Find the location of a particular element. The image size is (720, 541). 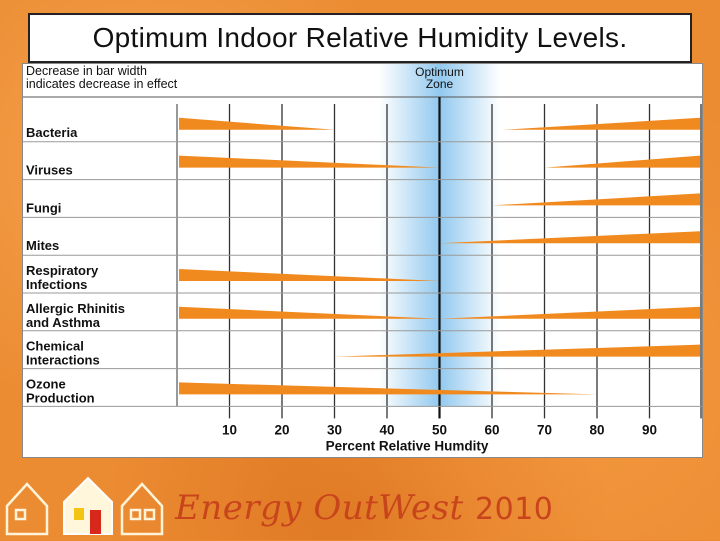

x-tick-label: 20 is located at coordinates (281, 429).